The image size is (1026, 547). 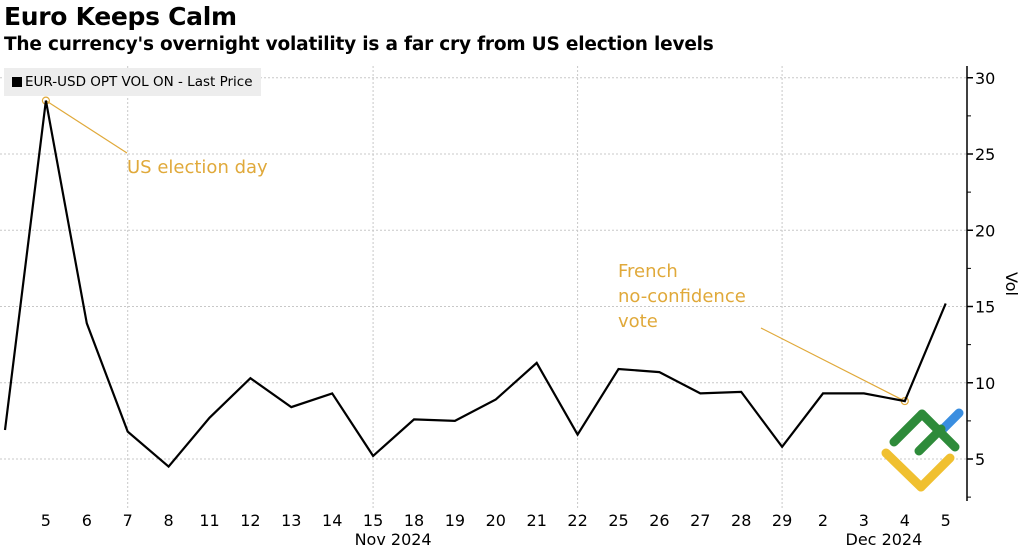 What do you see at coordinates (985, 383) in the screenshot?
I see `y-tick-label: 10` at bounding box center [985, 383].